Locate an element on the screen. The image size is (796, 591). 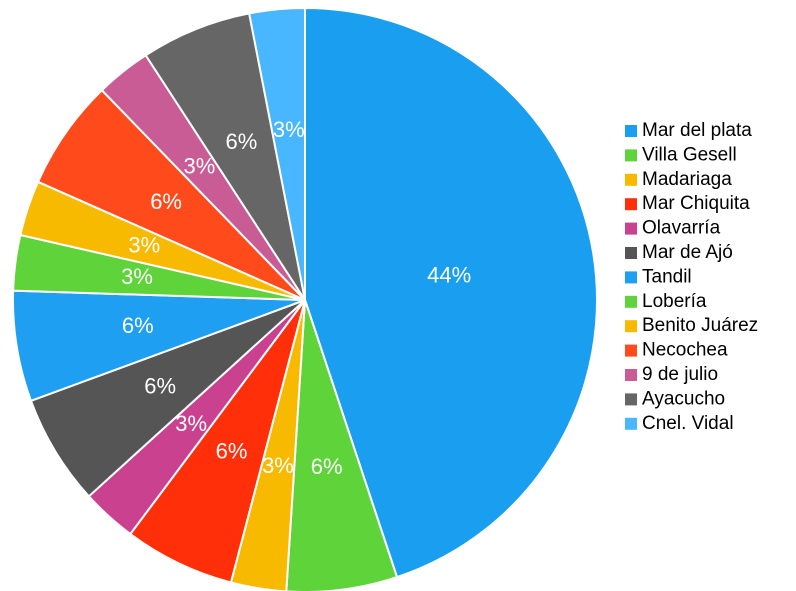
legend-label: Tandil is located at coordinates (667, 276).